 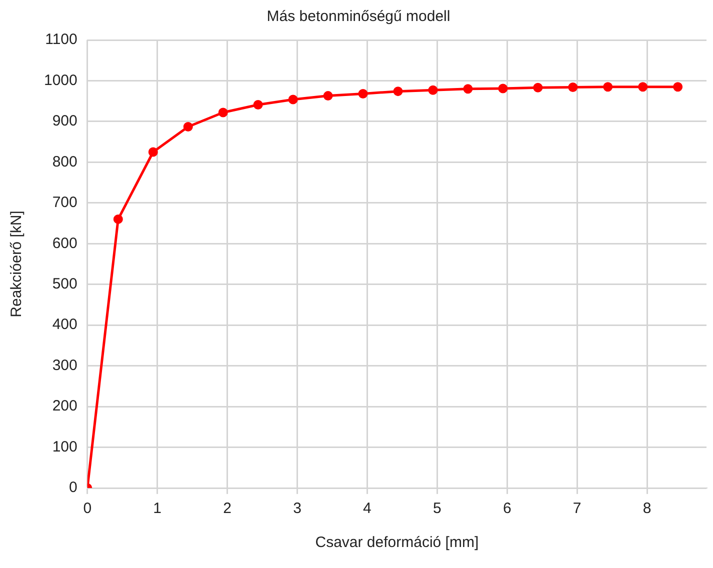 I want to click on y-tick-label: 1000, so click(x=61, y=80).